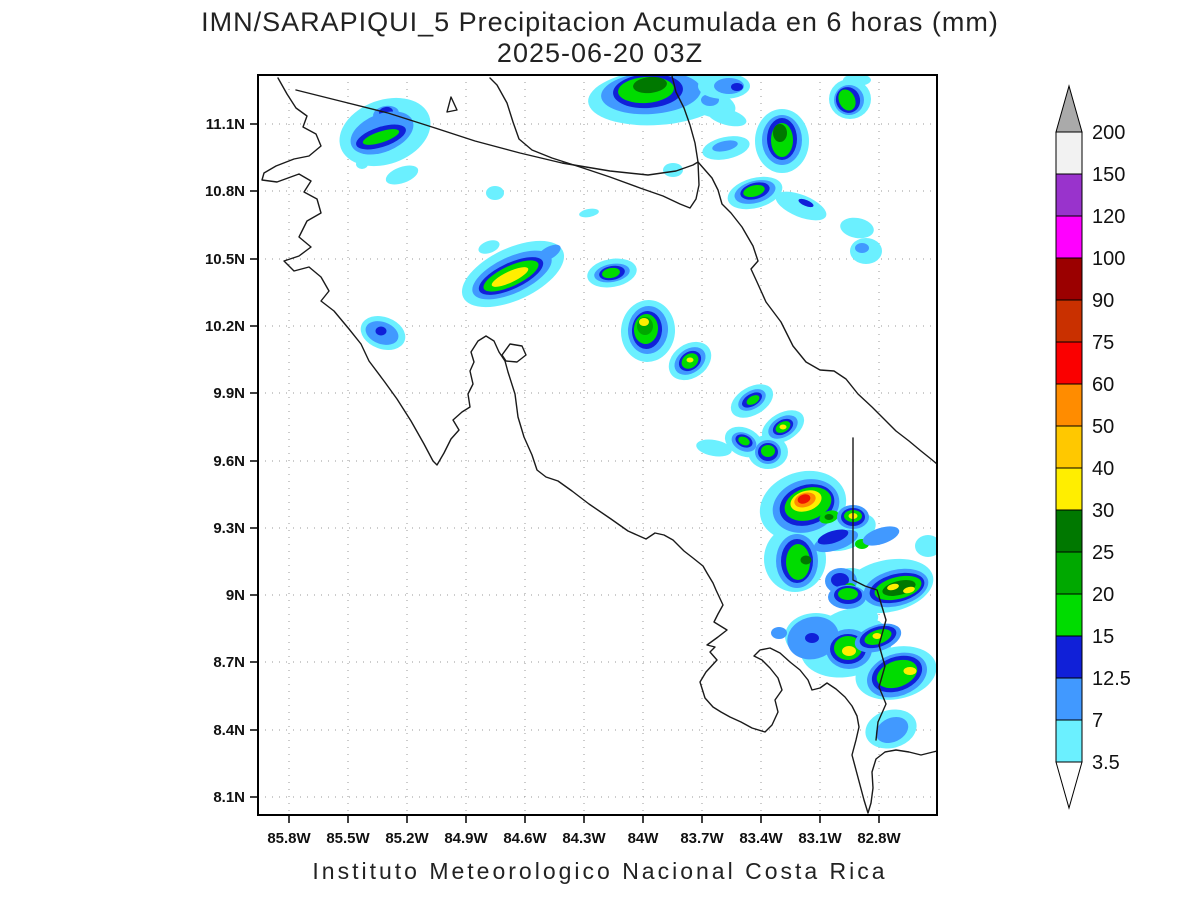 This screenshot has width=1200, height=900. I want to click on lon-tick-label: 84.6W, so click(525, 838).